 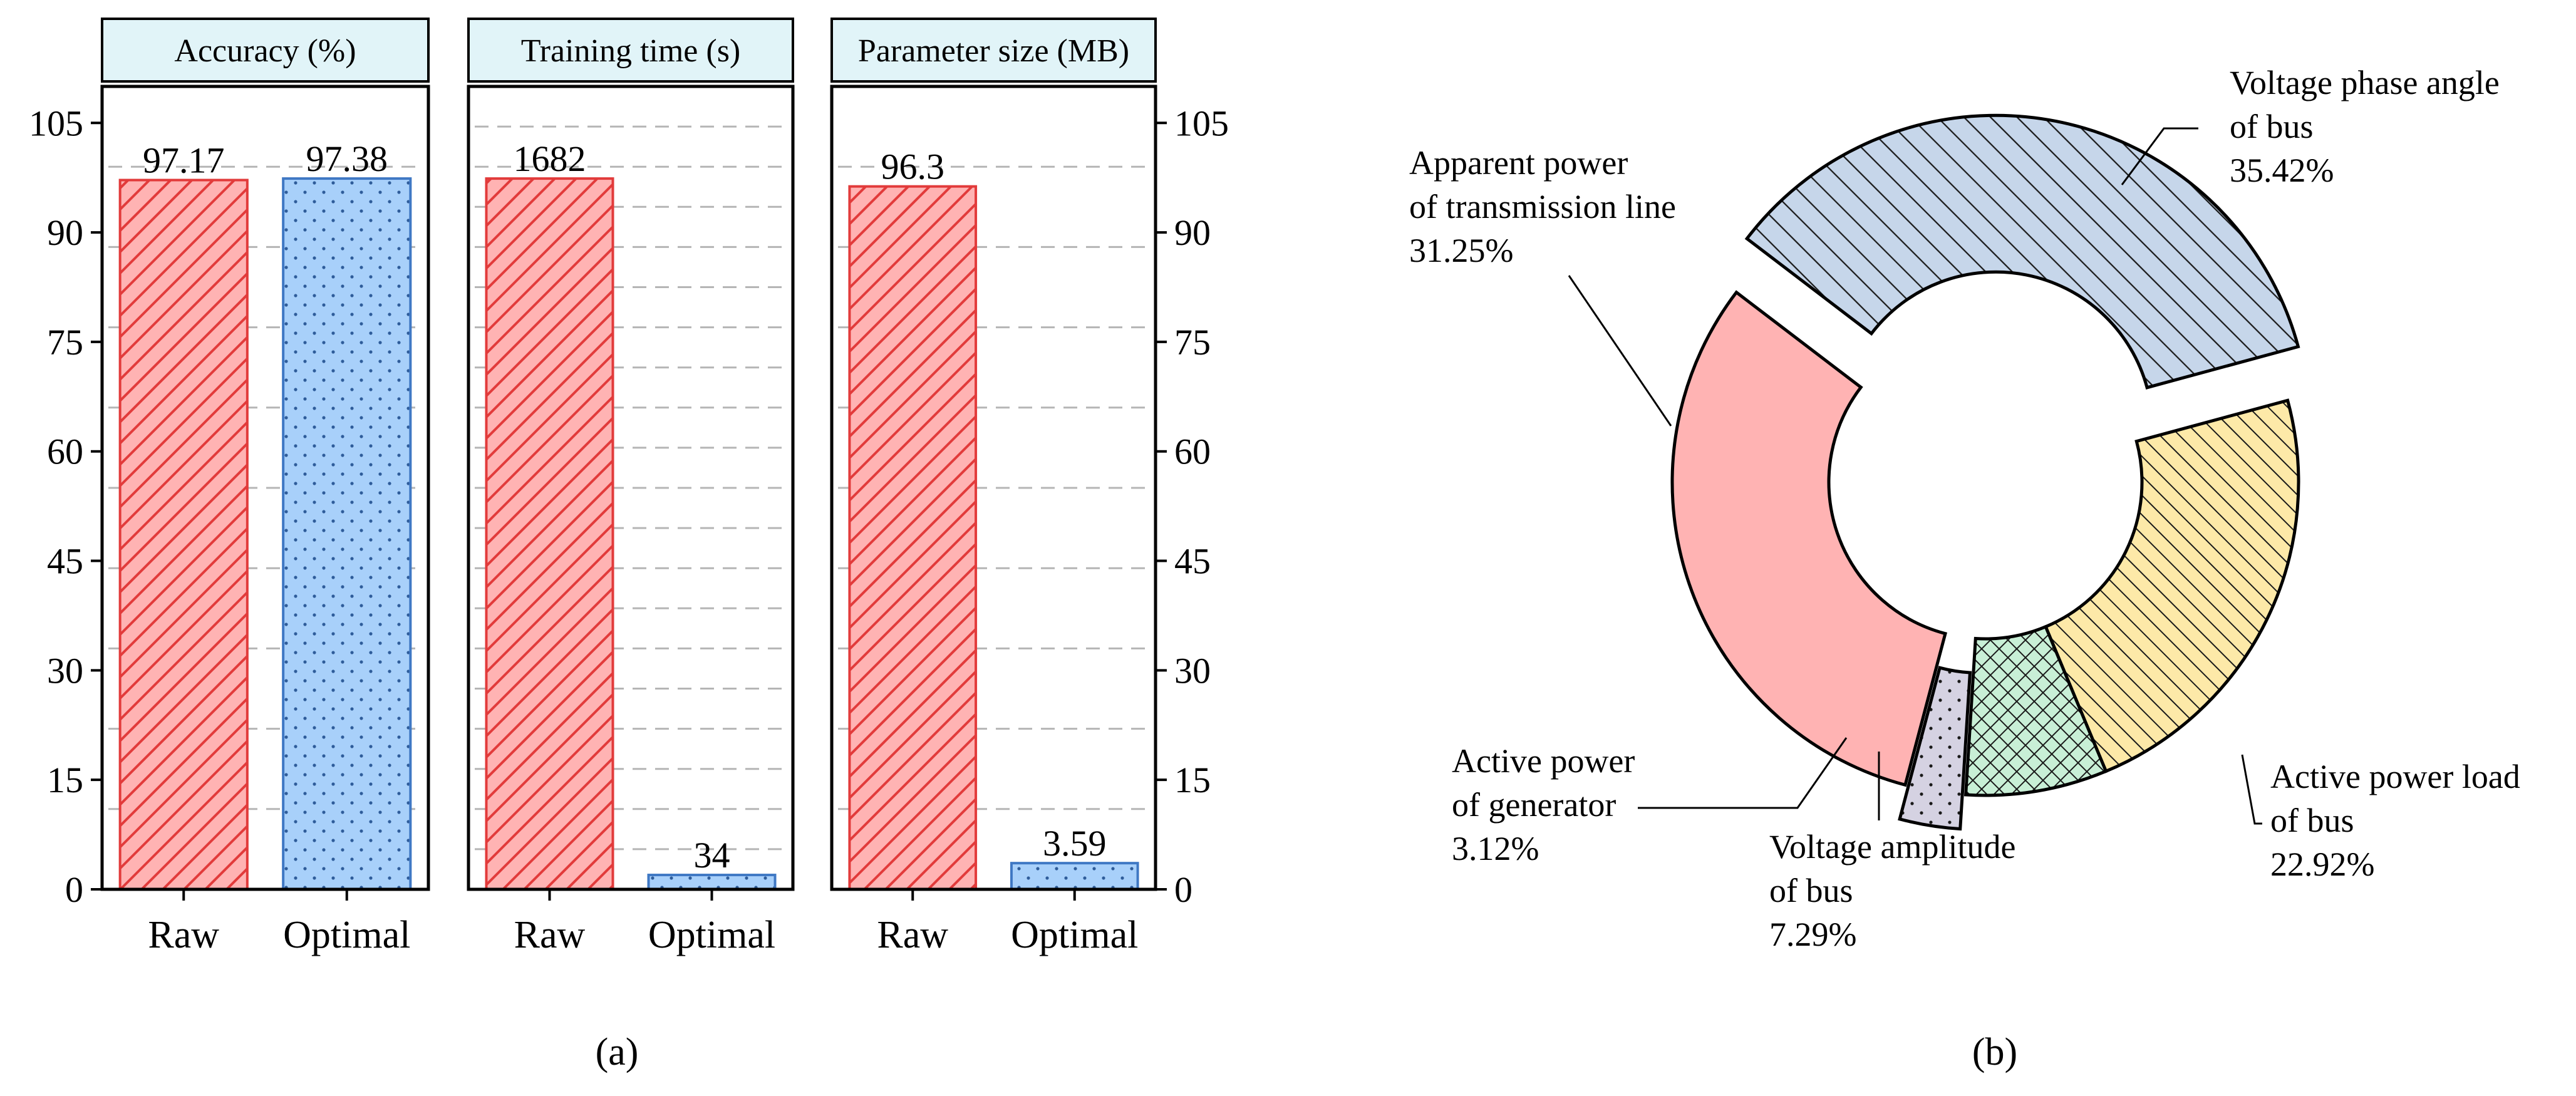 I want to click on slice-percent-label-apparent-power: 31.25%, so click(x=1461, y=251).